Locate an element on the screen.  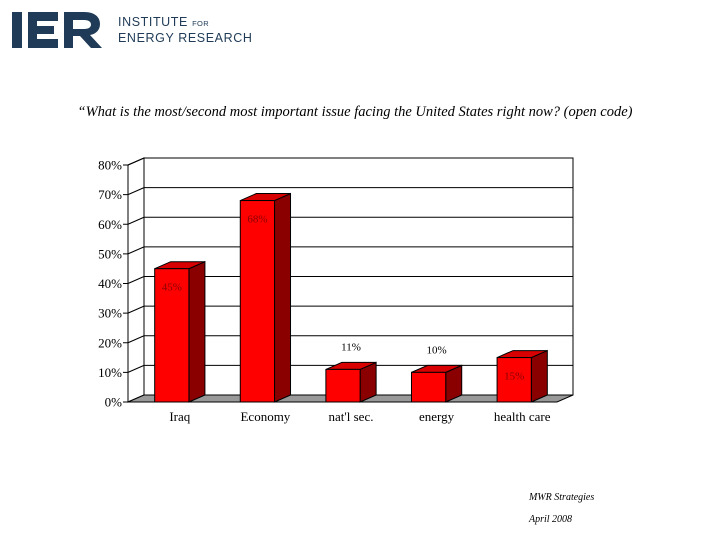
logo-letter-e-bottom is located at coordinates (43, 43).